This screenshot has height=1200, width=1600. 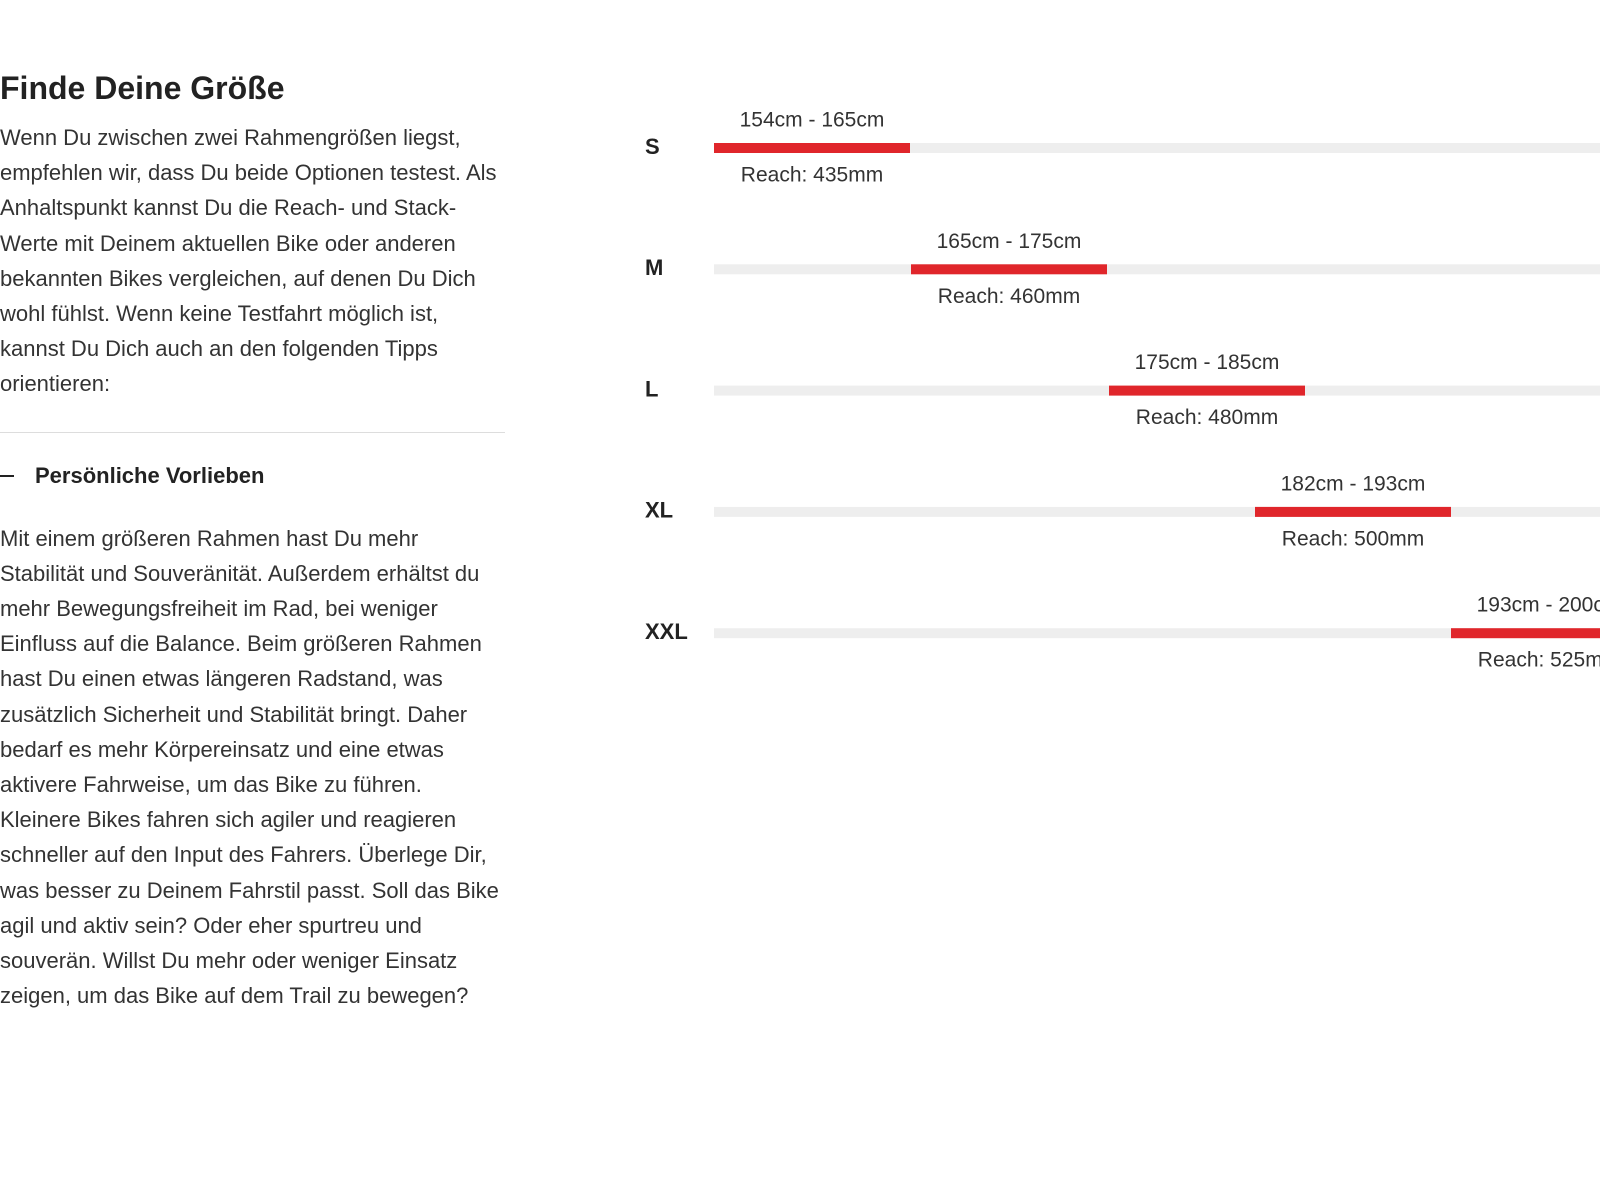 What do you see at coordinates (142, 88) in the screenshot?
I see `heading: Finde Deine Größe` at bounding box center [142, 88].